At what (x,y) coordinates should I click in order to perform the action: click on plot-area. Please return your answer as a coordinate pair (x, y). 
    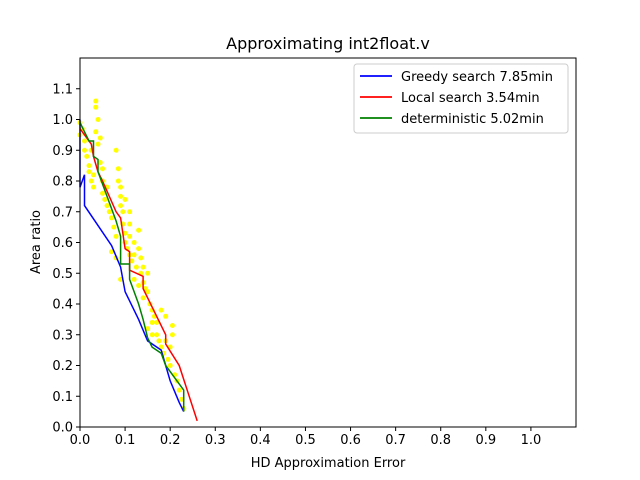
    Looking at the image, I should click on (137, 260).